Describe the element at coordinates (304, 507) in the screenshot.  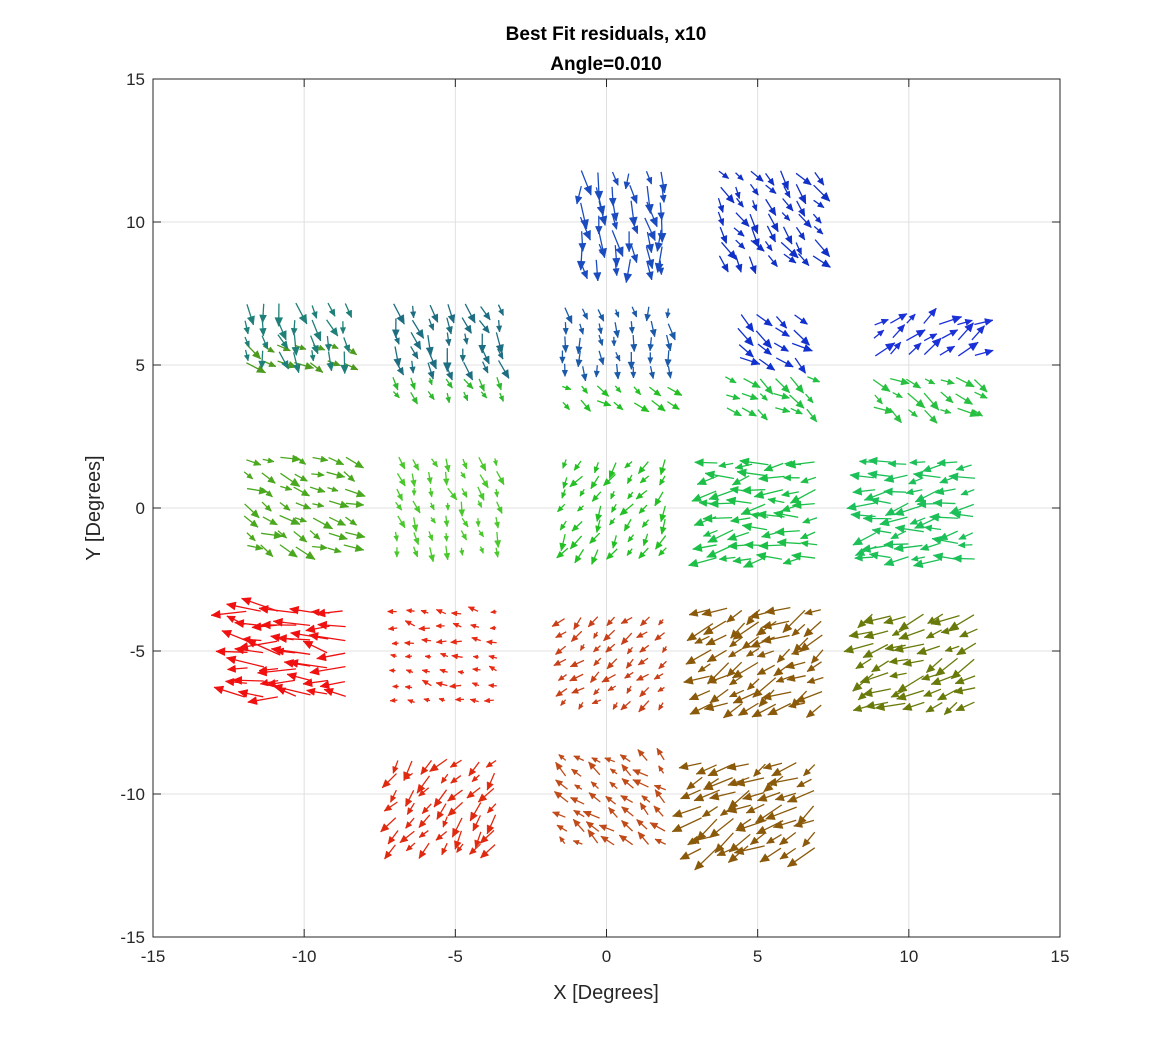
I see `arrow-patch-p13` at that location.